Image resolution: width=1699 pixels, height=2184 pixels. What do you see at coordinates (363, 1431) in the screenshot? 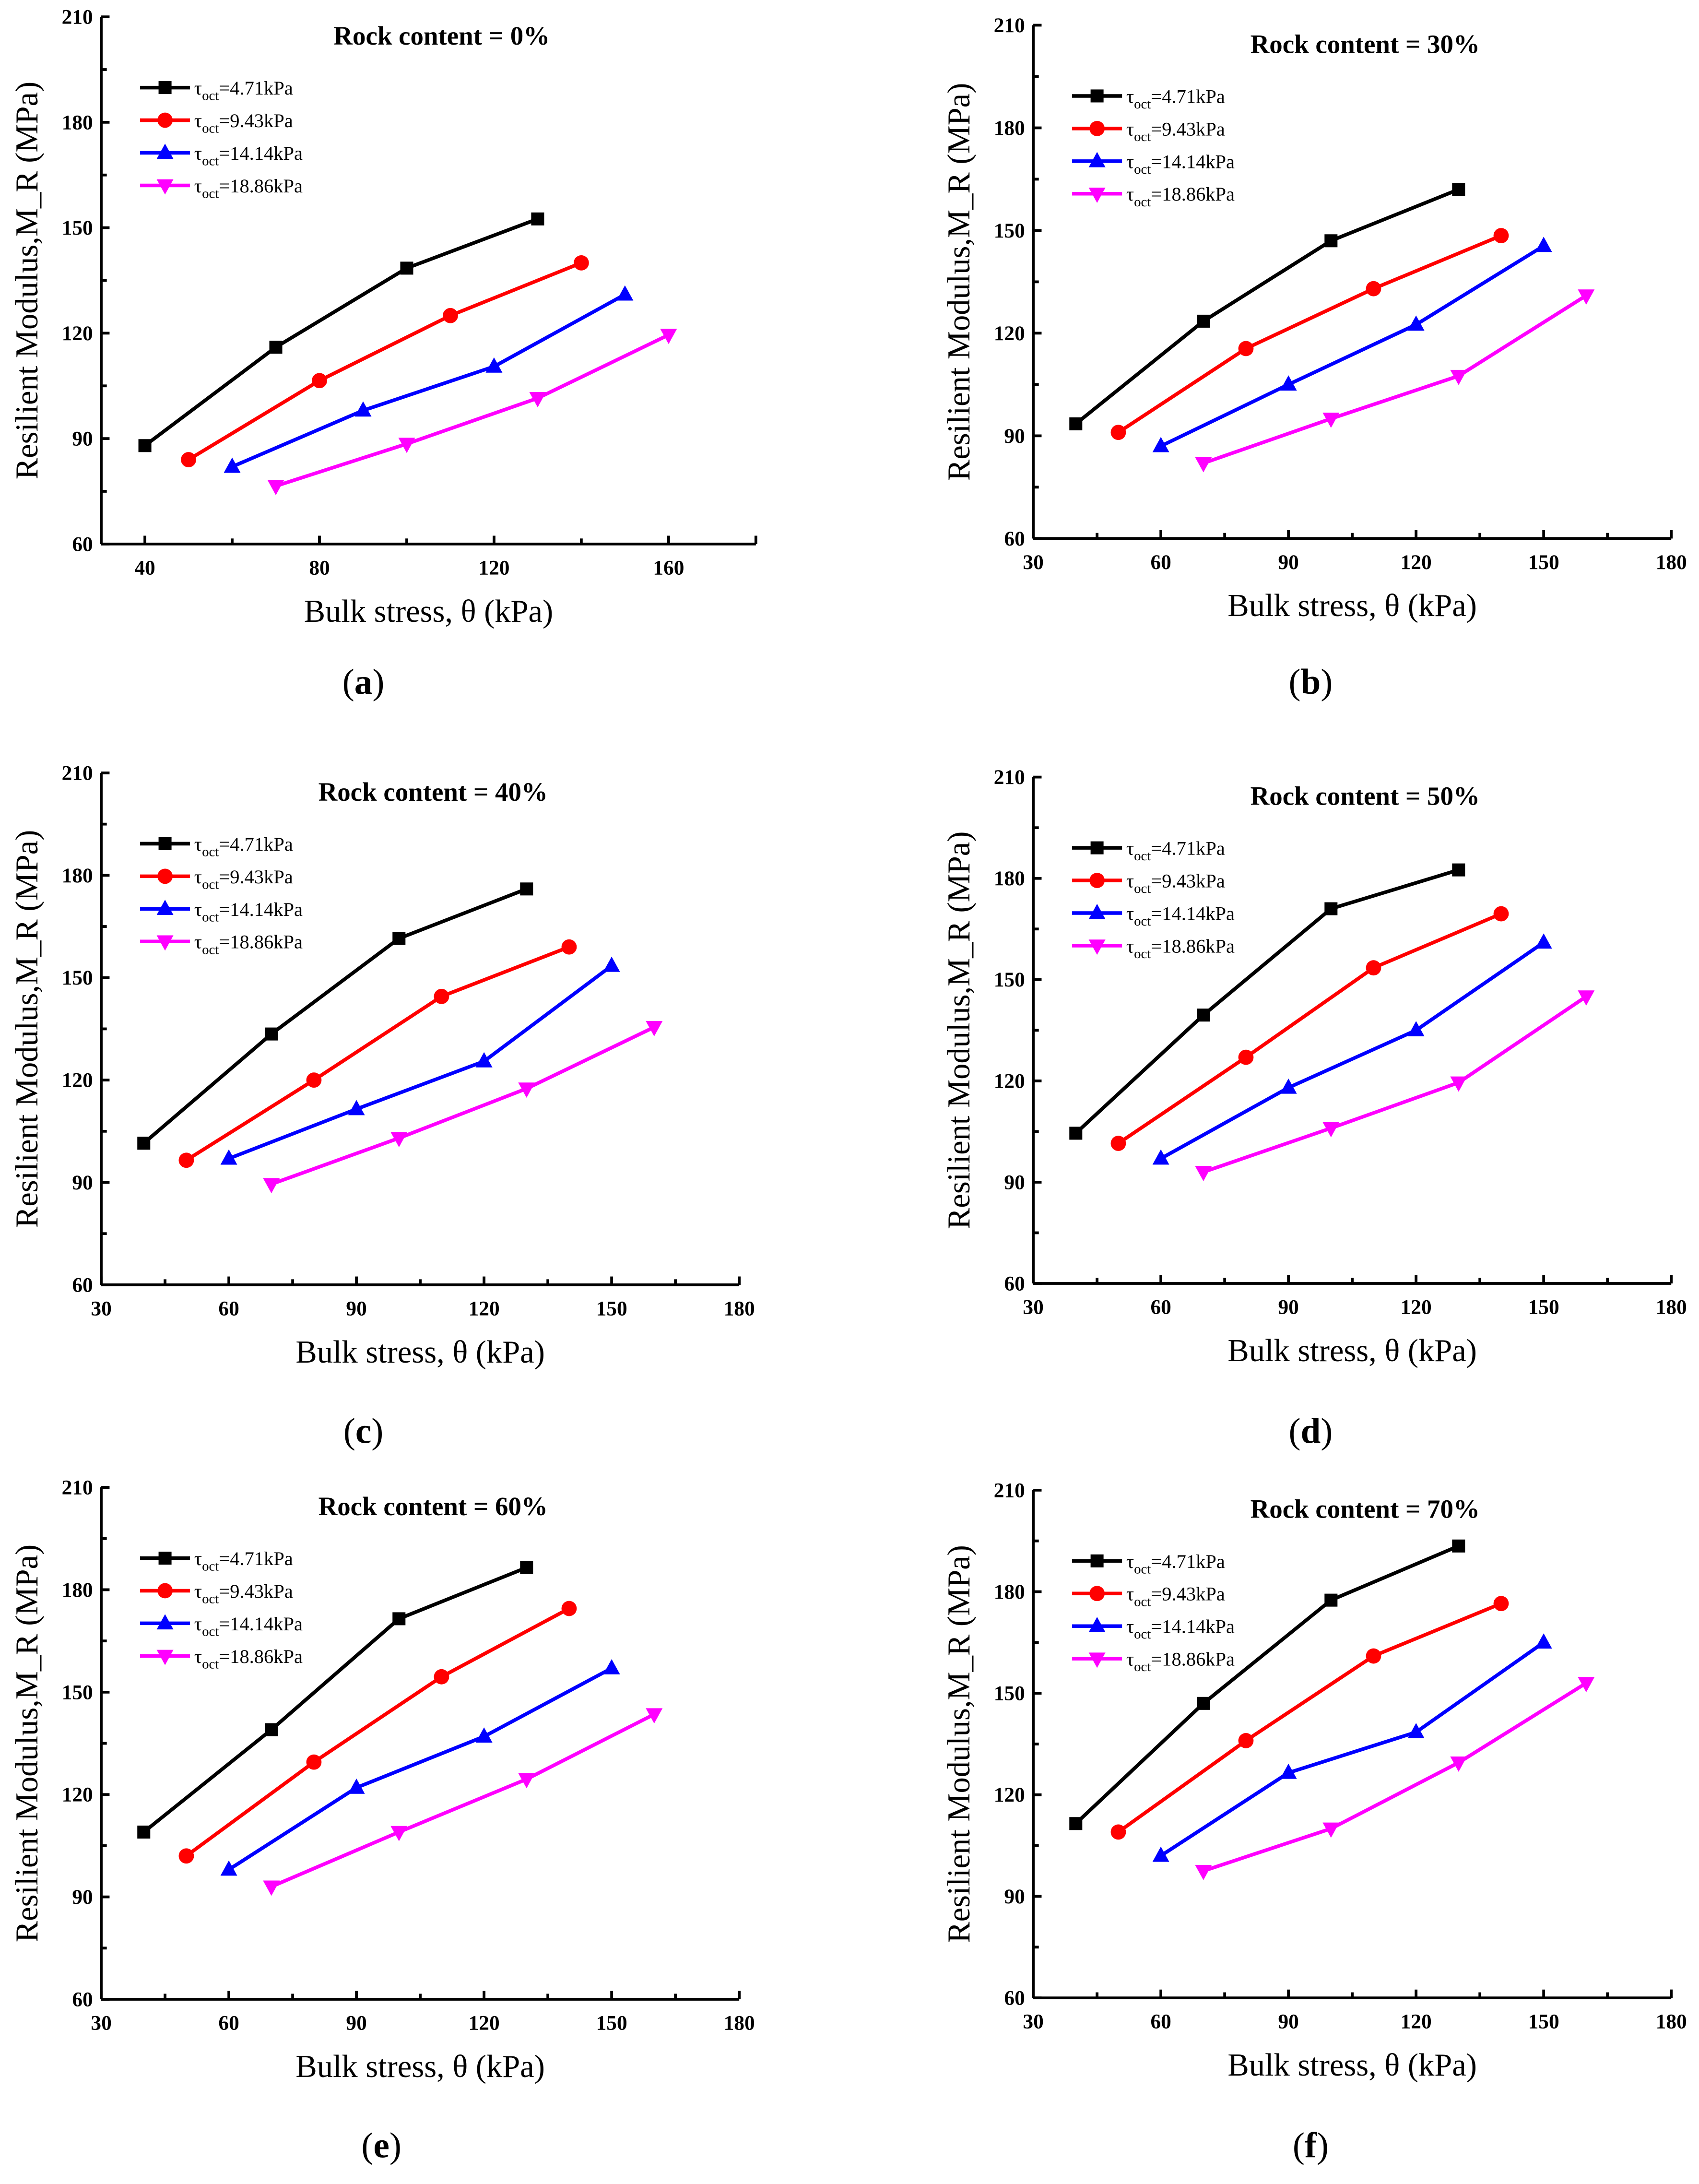
I see `panel-caption: (c)` at bounding box center [363, 1431].